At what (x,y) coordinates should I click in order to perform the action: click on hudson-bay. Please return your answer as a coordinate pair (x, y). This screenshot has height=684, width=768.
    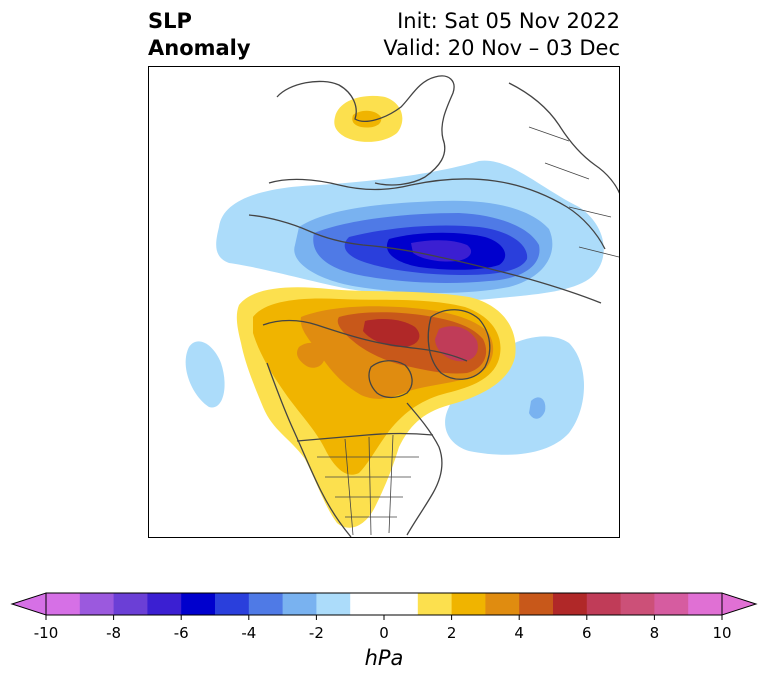
    Looking at the image, I should click on (390, 379).